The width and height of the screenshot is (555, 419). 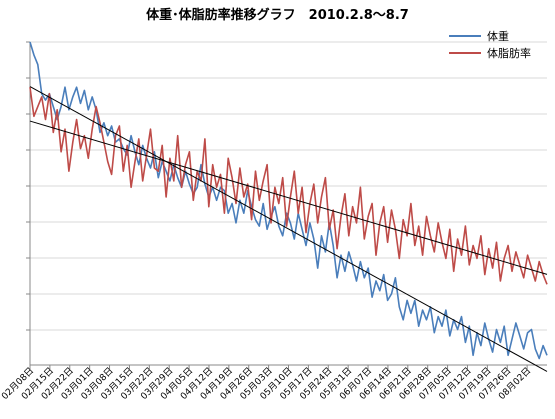 What do you see at coordinates (498, 36) in the screenshot?
I see `legend-label-weight: 体重` at bounding box center [498, 36].